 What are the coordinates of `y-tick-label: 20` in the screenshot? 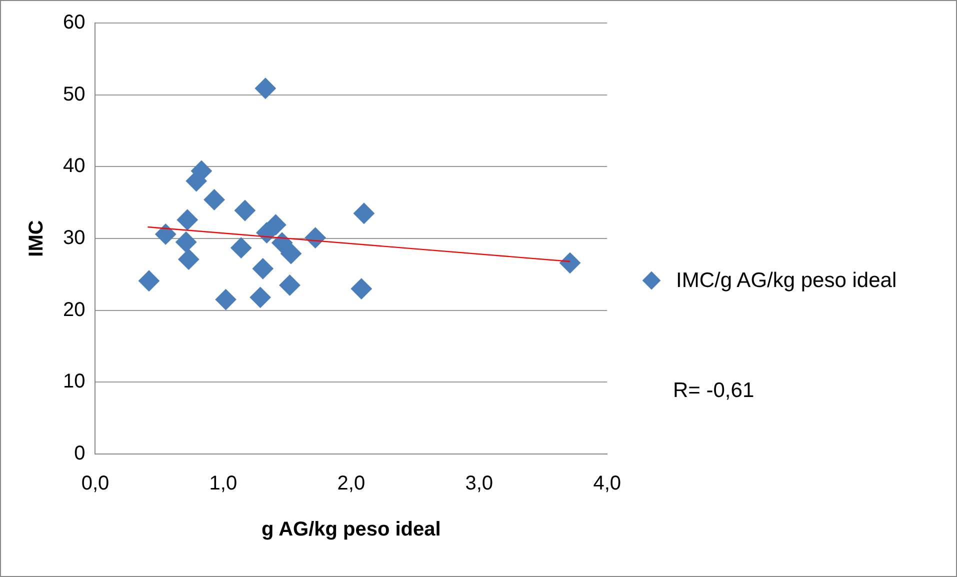 It's located at (74, 309).